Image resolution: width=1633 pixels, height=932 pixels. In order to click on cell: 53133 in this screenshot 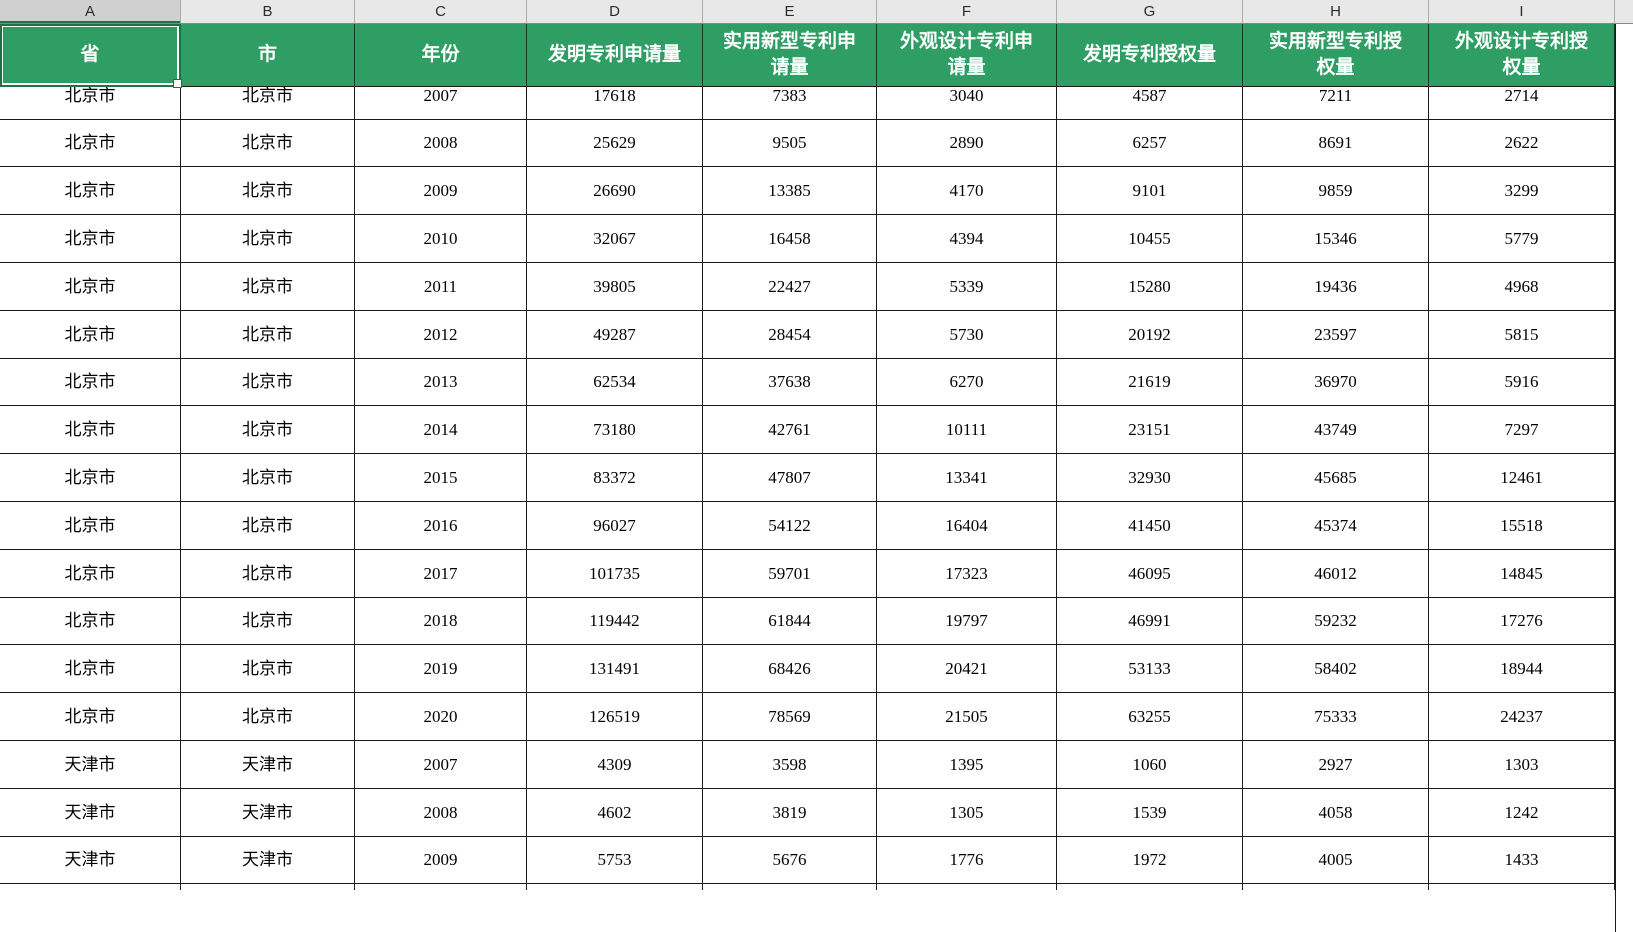, I will do `click(1150, 669)`.